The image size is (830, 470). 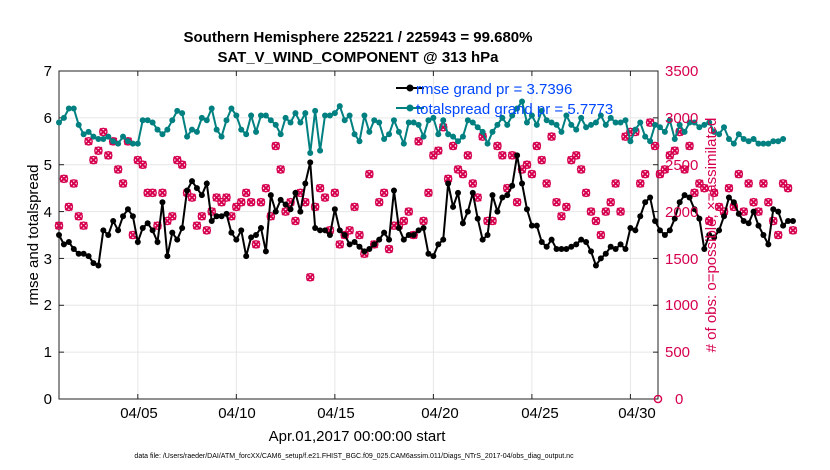 I want to click on y-left-axis-label: rmse and totalspread, so click(x=33, y=235).